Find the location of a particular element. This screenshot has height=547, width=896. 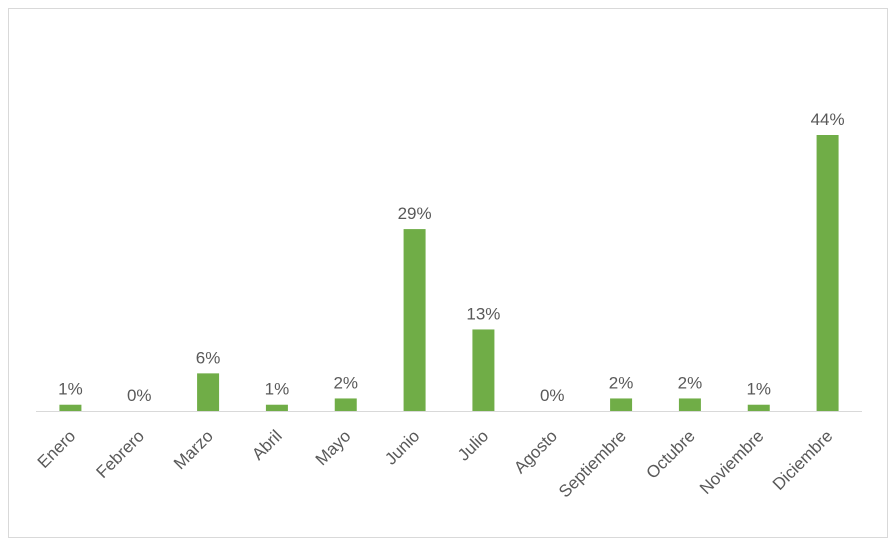

data-label: 44% is located at coordinates (828, 119).